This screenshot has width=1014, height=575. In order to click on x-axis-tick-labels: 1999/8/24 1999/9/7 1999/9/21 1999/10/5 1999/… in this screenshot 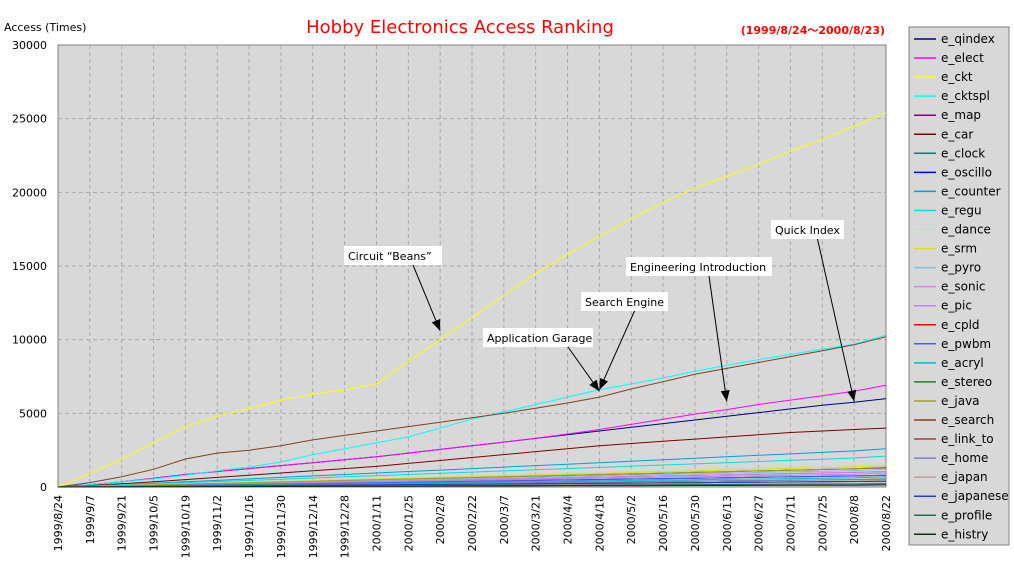, I will do `click(472, 526)`.